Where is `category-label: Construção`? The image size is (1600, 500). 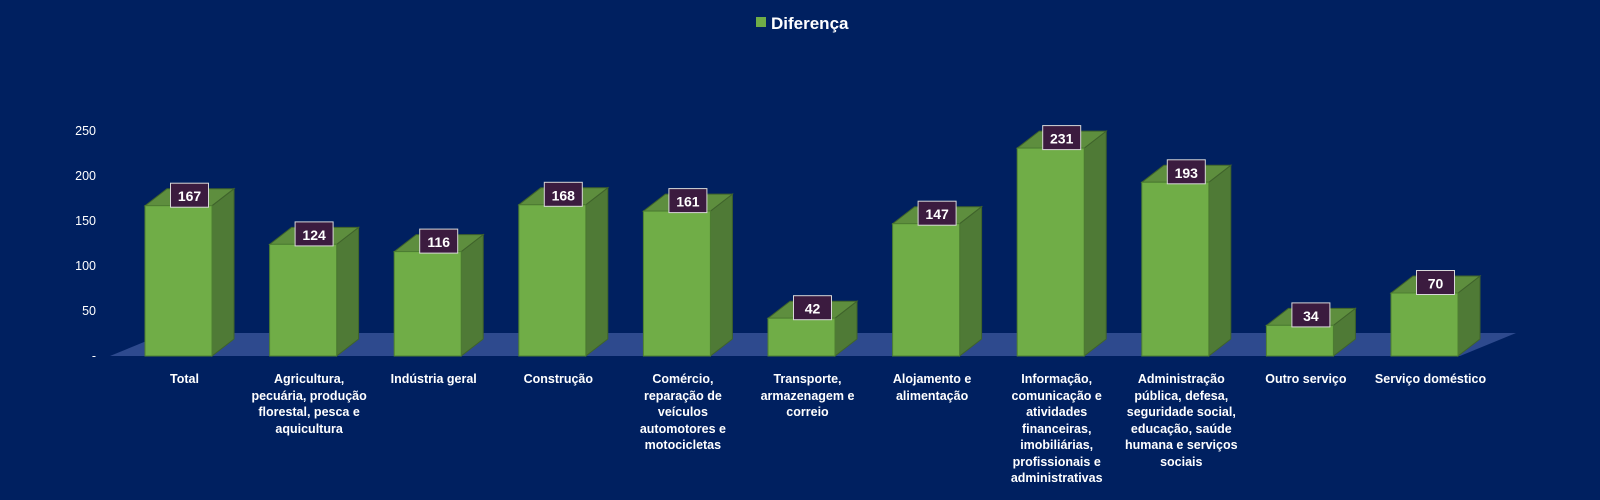 category-label: Construção is located at coordinates (558, 379).